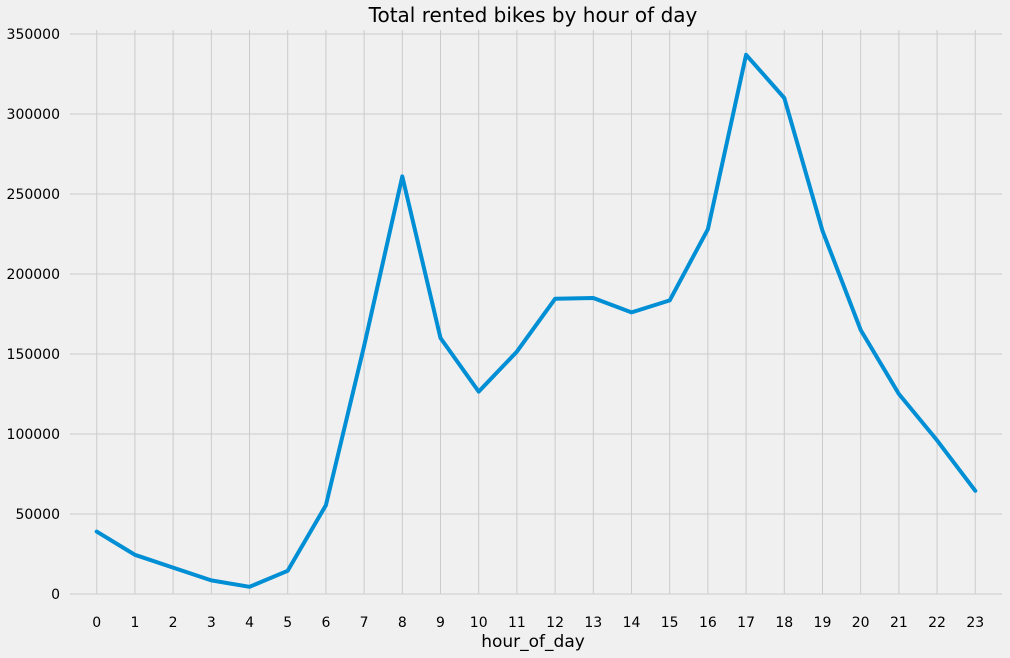 Image resolution: width=1010 pixels, height=658 pixels. Describe the element at coordinates (784, 623) in the screenshot. I see `x-tick-label: 18` at that location.